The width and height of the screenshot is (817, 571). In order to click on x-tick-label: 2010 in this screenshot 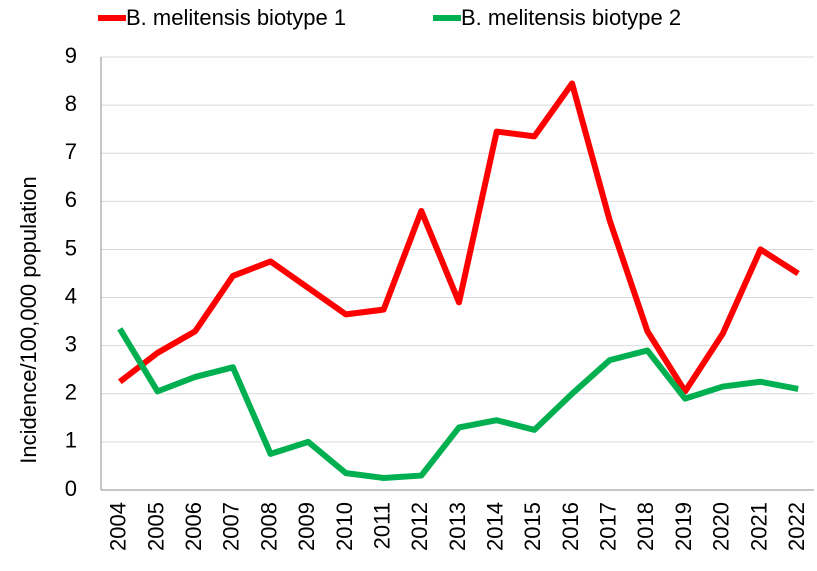, I will do `click(344, 526)`.